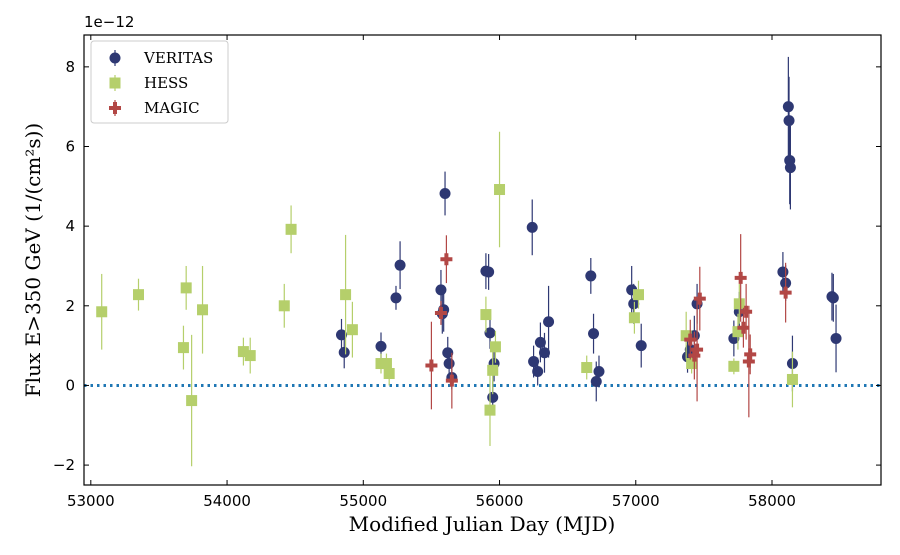  What do you see at coordinates (70, 226) in the screenshot?
I see `y-tick-label: 4` at bounding box center [70, 226].